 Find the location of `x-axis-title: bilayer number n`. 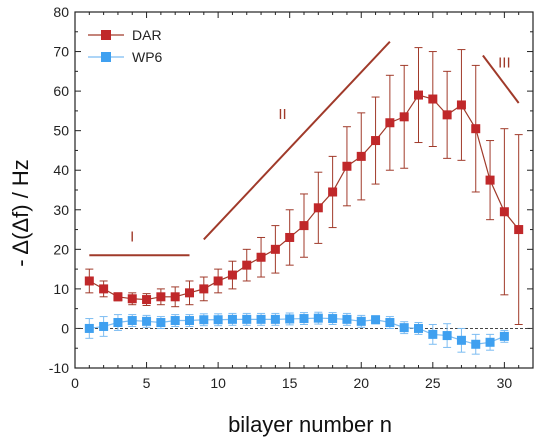

x-axis-title: bilayer number n is located at coordinates (310, 424).